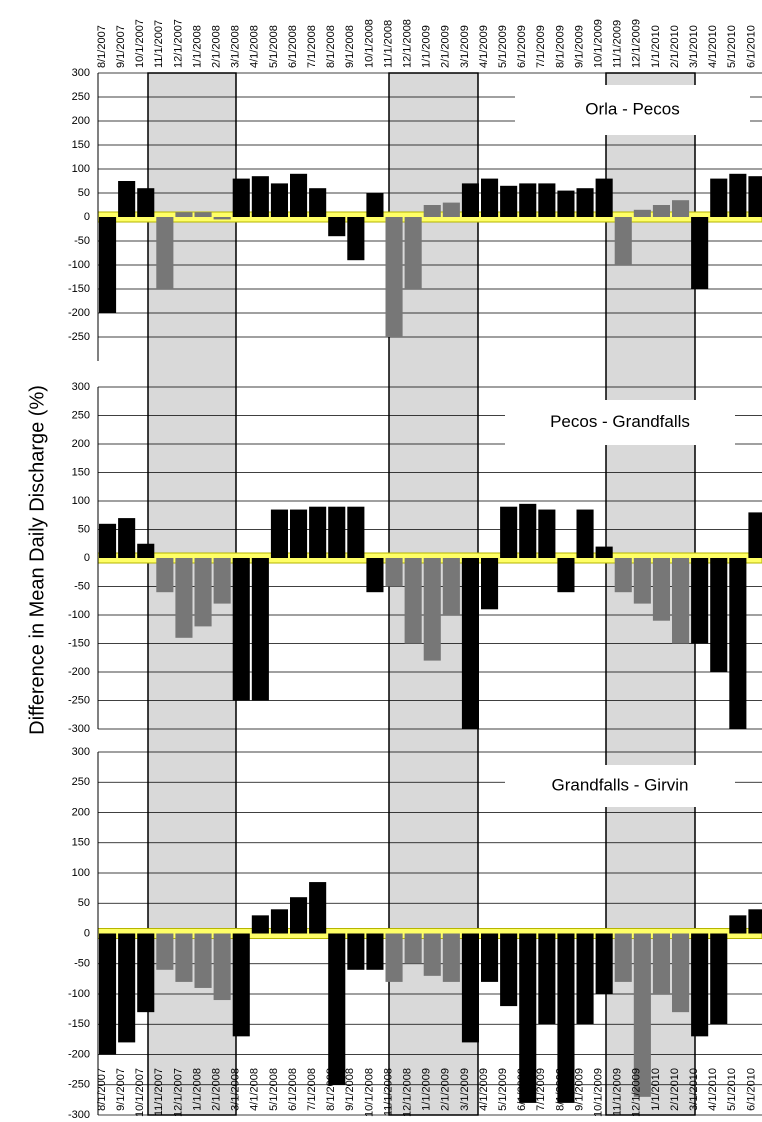  Describe the element at coordinates (620, 421) in the screenshot. I see `panel-title: Pecos - Grandfalls` at that location.